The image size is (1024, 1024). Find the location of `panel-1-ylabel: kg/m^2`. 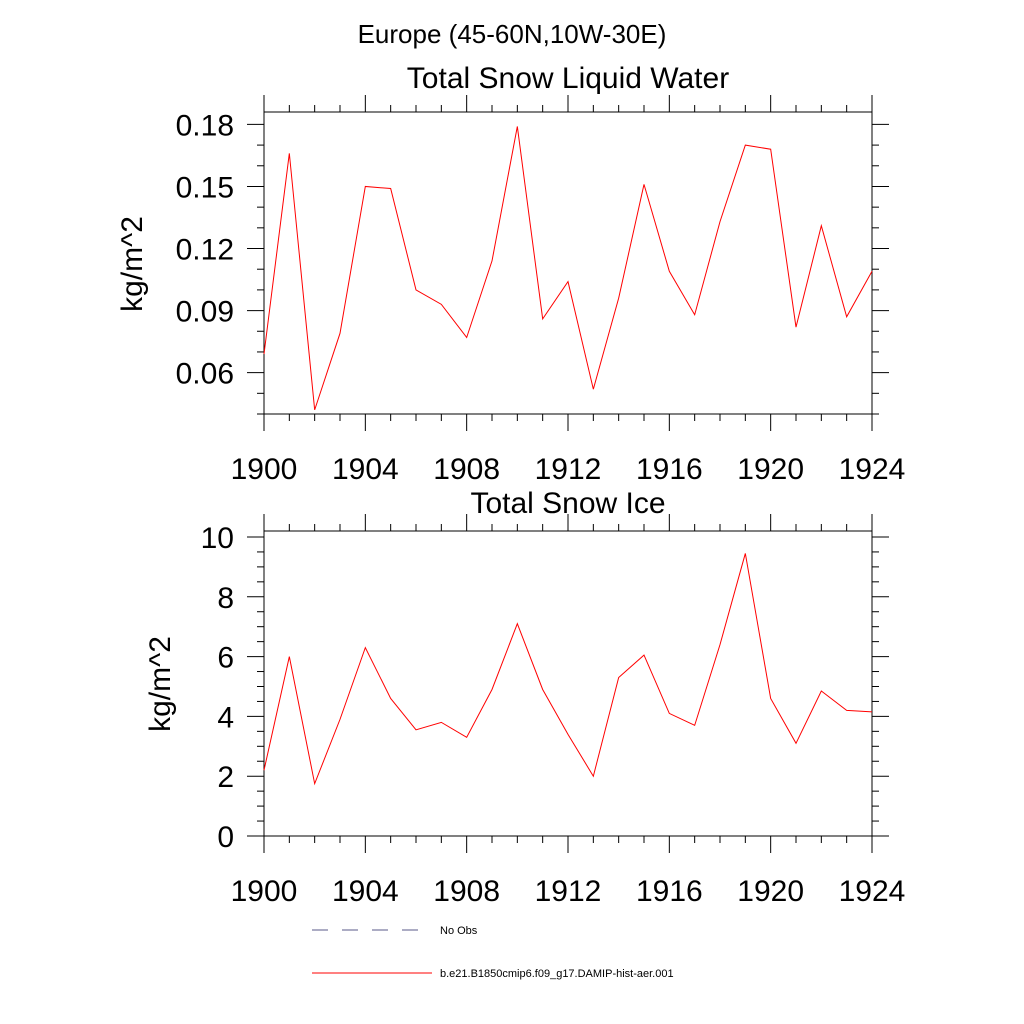

panel-1-ylabel: kg/m^2 is located at coordinates (132, 264).